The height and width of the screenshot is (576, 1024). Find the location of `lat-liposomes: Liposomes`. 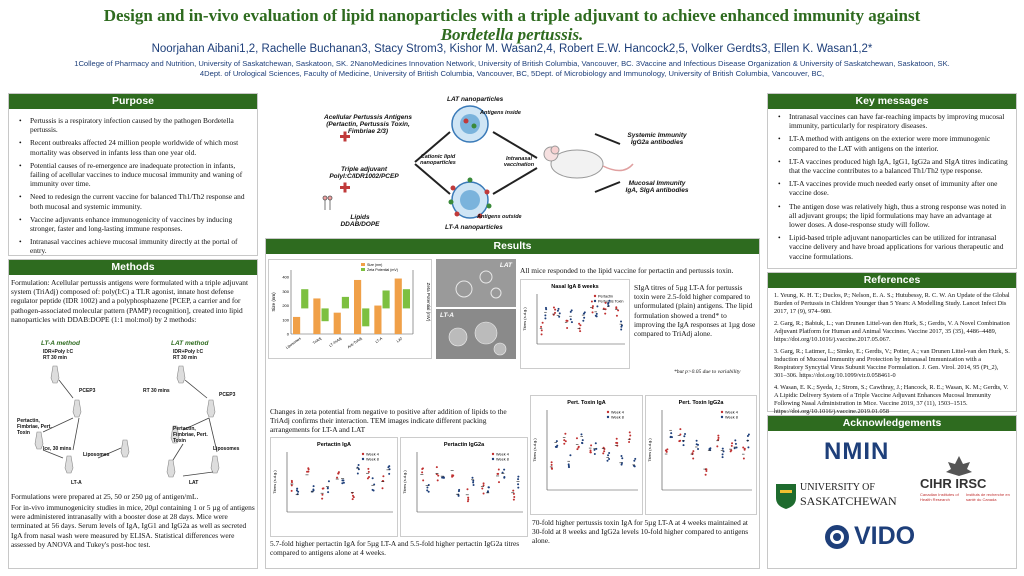

lat-liposomes: Liposomes is located at coordinates (226, 449).